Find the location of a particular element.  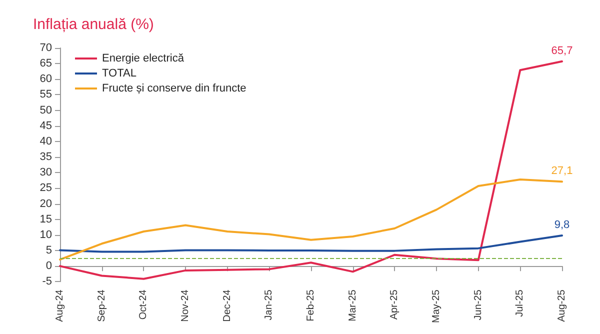

x-tick-label: Aug-25 is located at coordinates (562, 305).